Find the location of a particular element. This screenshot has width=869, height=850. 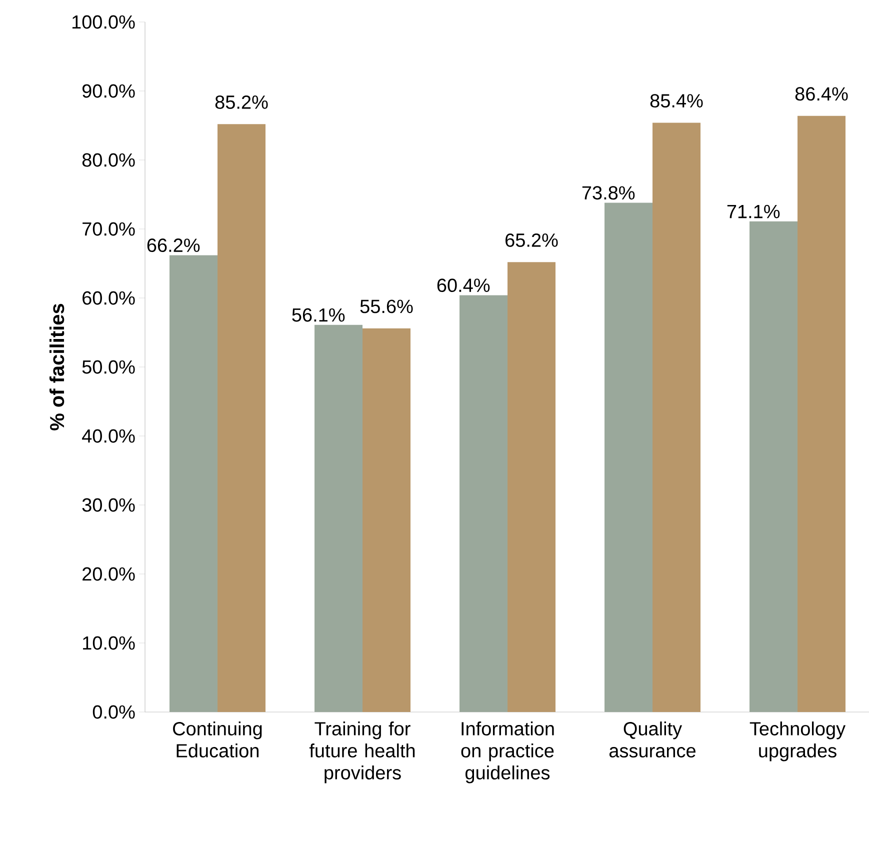

data-label: 85.4% is located at coordinates (676, 101).